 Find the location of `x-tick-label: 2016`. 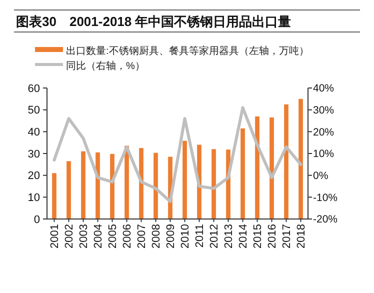

x-tick-label: 2016 is located at coordinates (272, 236).